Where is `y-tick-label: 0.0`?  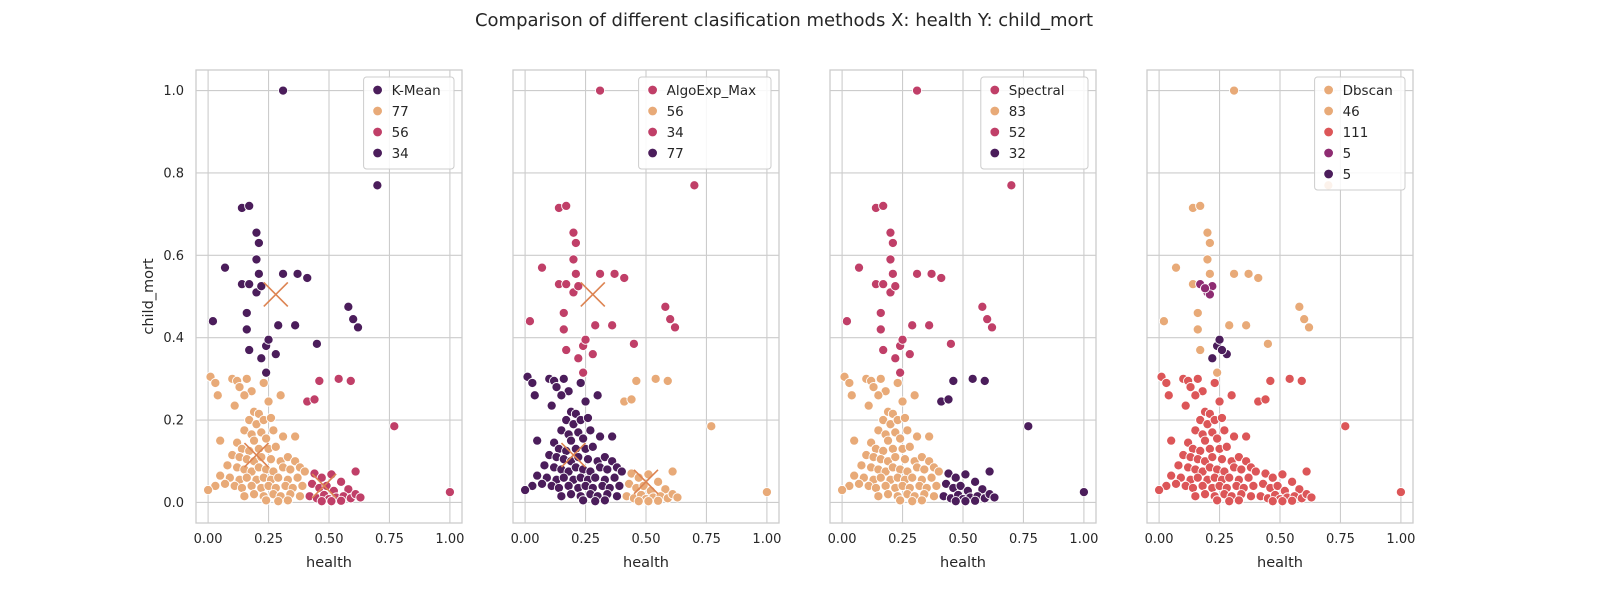 y-tick-label: 0.0 is located at coordinates (173, 503).